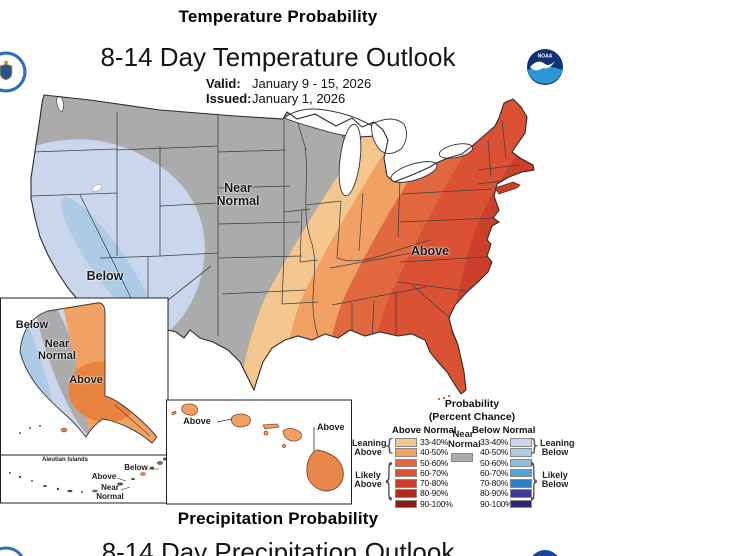  What do you see at coordinates (434, 442) in the screenshot?
I see `legend-above-range: 33-40%` at bounding box center [434, 442].